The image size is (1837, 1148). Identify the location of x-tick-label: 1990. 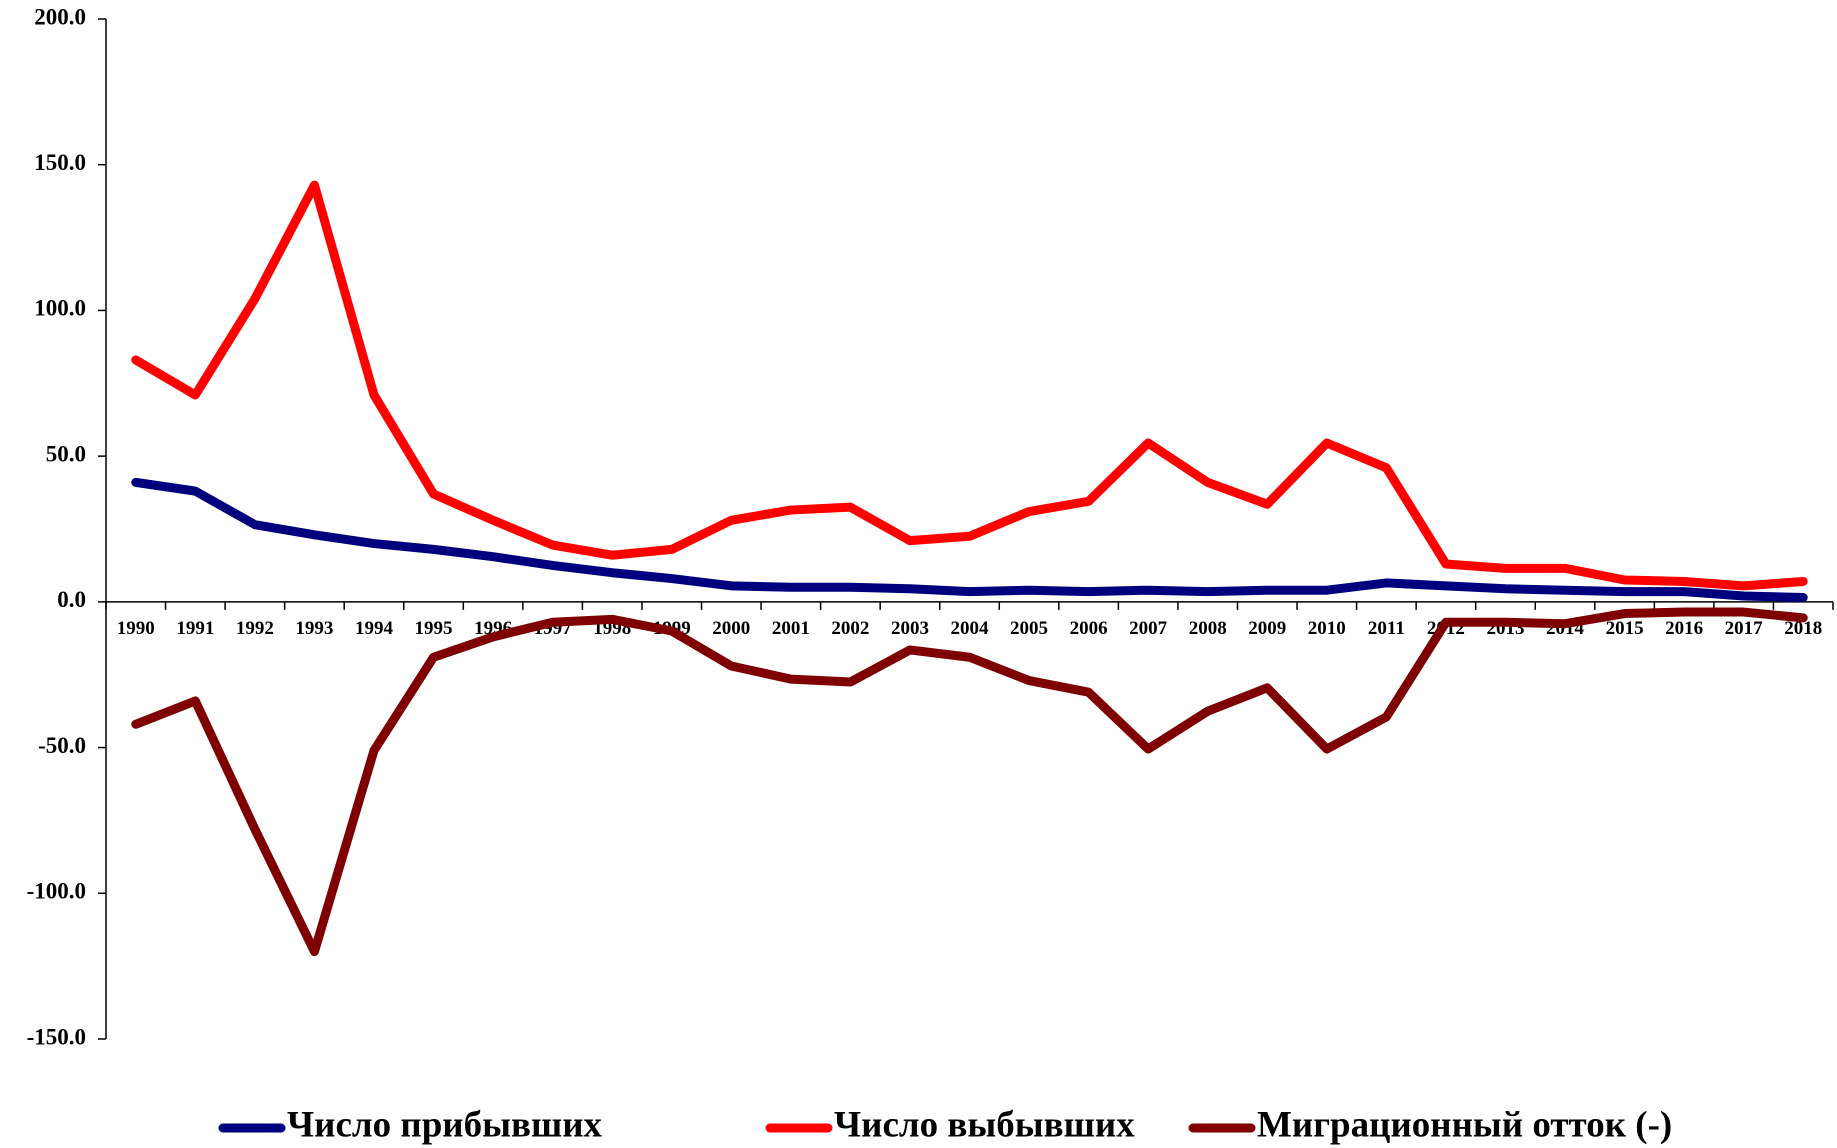
(136, 628).